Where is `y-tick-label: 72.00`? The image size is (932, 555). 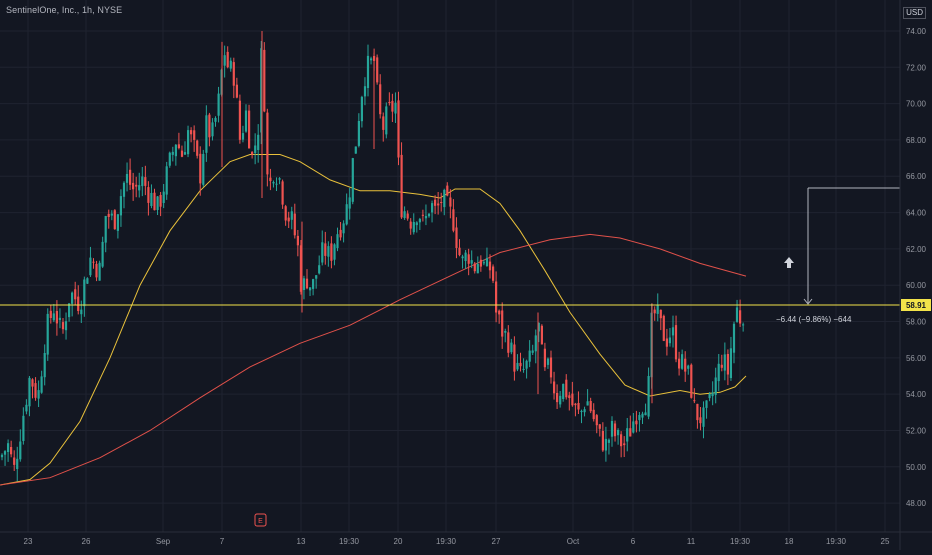
y-tick-label: 72.00 is located at coordinates (916, 67).